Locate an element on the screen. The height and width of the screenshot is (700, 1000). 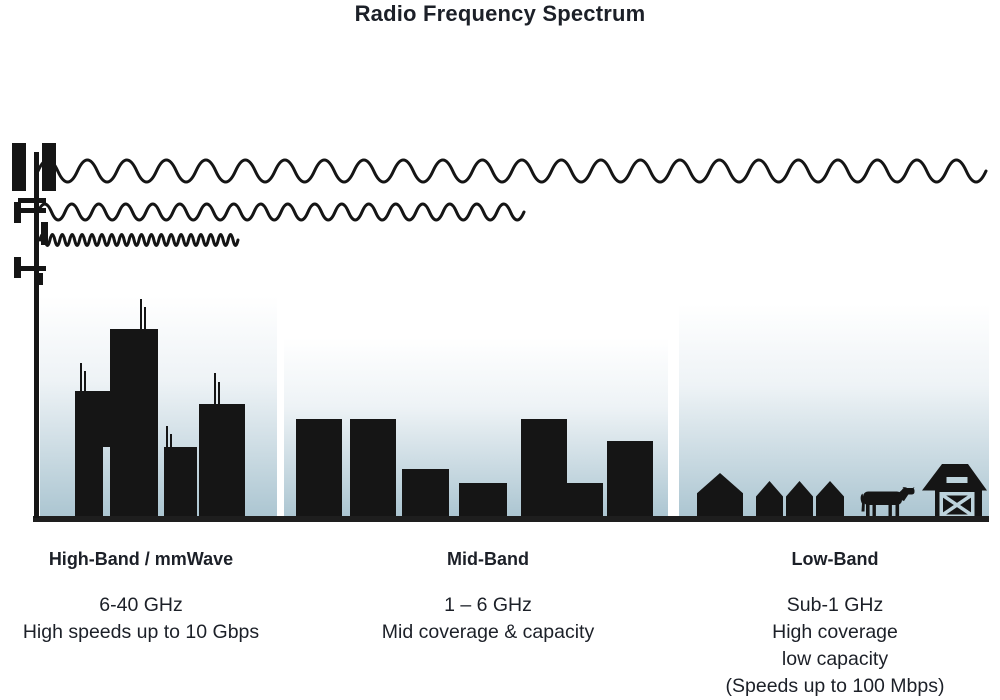
diagram-title: Radio Frequency Spectrum is located at coordinates (500, 13).